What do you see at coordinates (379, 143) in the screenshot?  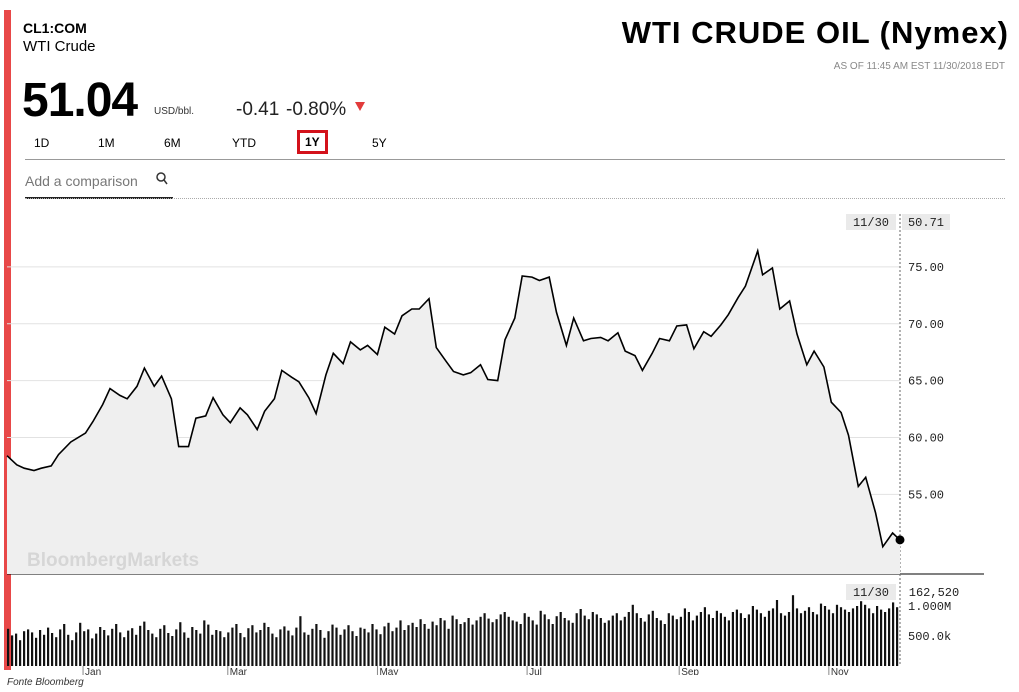 I see `tab-5y: 5Y` at bounding box center [379, 143].